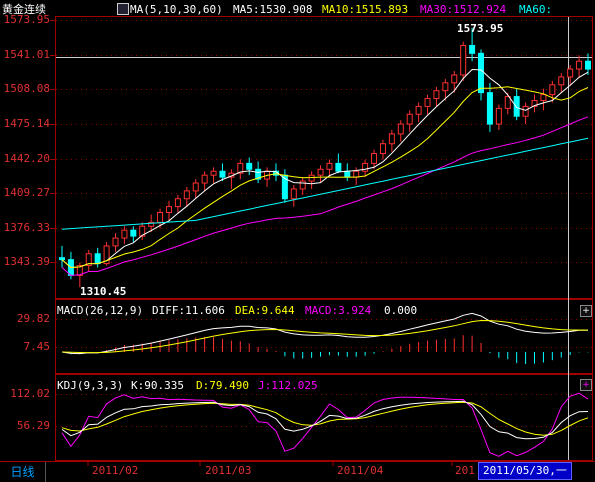 The width and height of the screenshot is (595, 482). What do you see at coordinates (26, 54) in the screenshot?
I see `yaxis-tick: 1541.01` at bounding box center [26, 54].